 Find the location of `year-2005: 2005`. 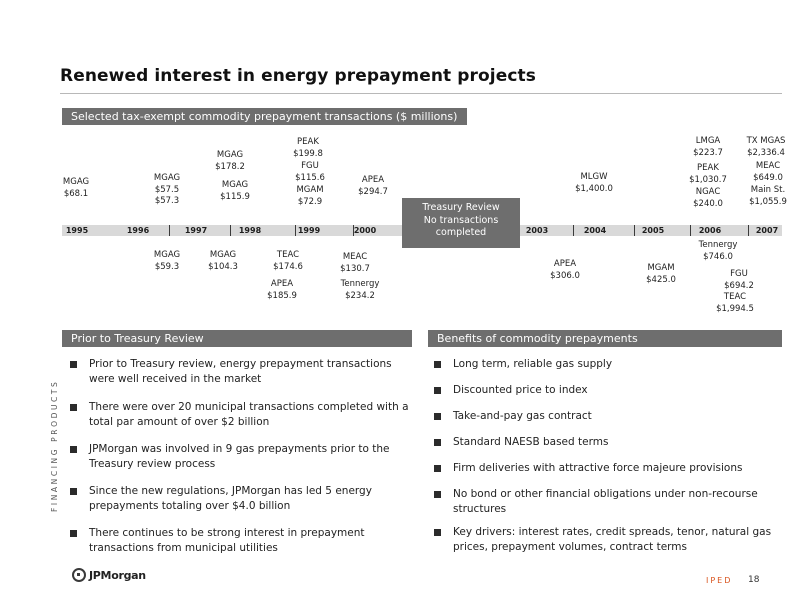

year-2005: 2005 is located at coordinates (653, 230).